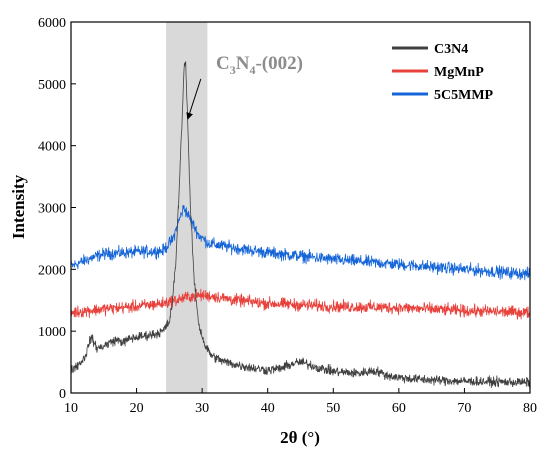  I want to click on x-axis-title: 2θ (°), so click(300, 437).